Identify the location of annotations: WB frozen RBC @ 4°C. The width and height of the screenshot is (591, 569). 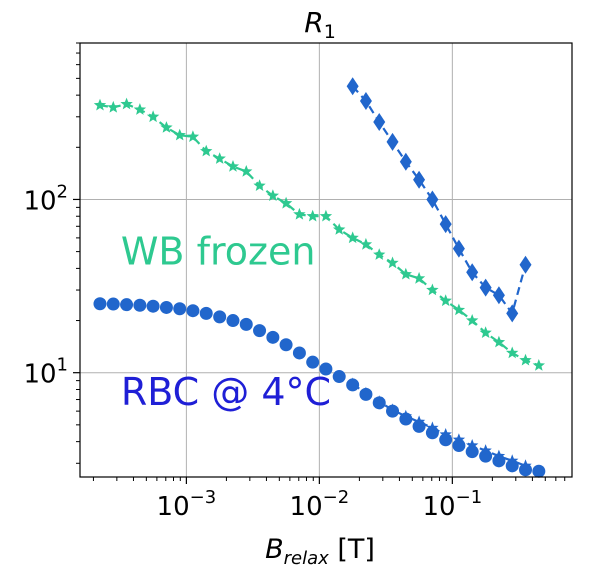
(226, 322).